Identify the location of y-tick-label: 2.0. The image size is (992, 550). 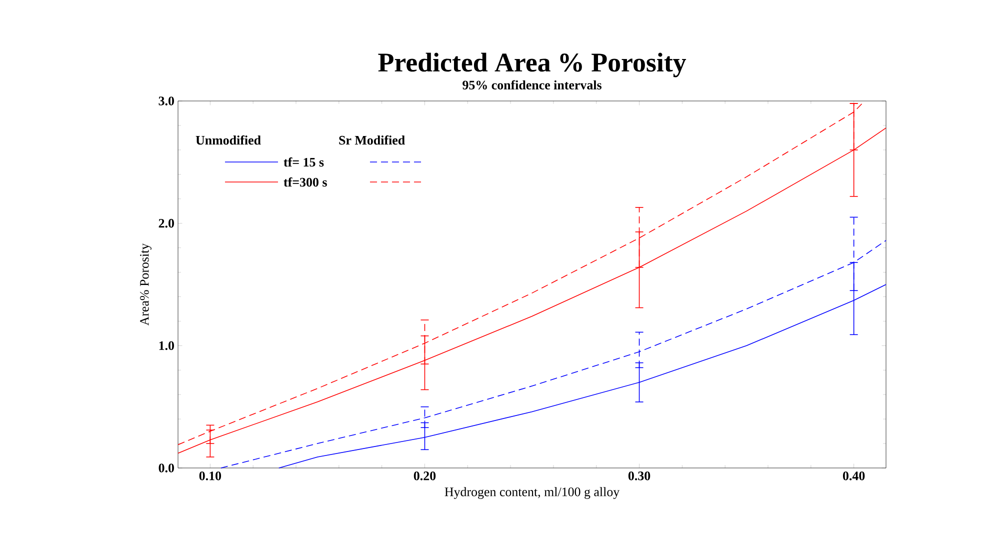
(166, 223).